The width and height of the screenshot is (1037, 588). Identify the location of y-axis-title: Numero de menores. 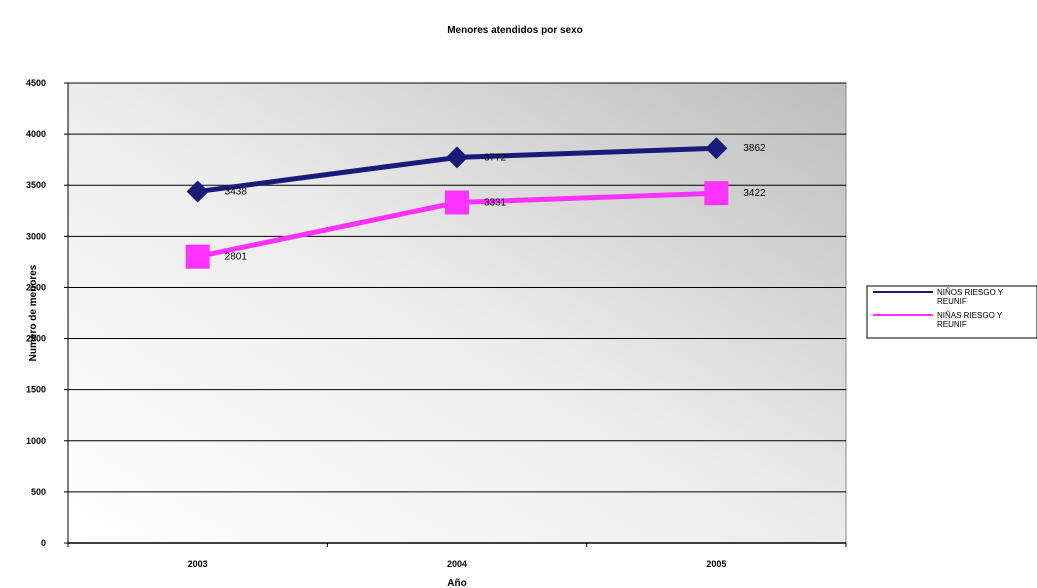
(33, 312).